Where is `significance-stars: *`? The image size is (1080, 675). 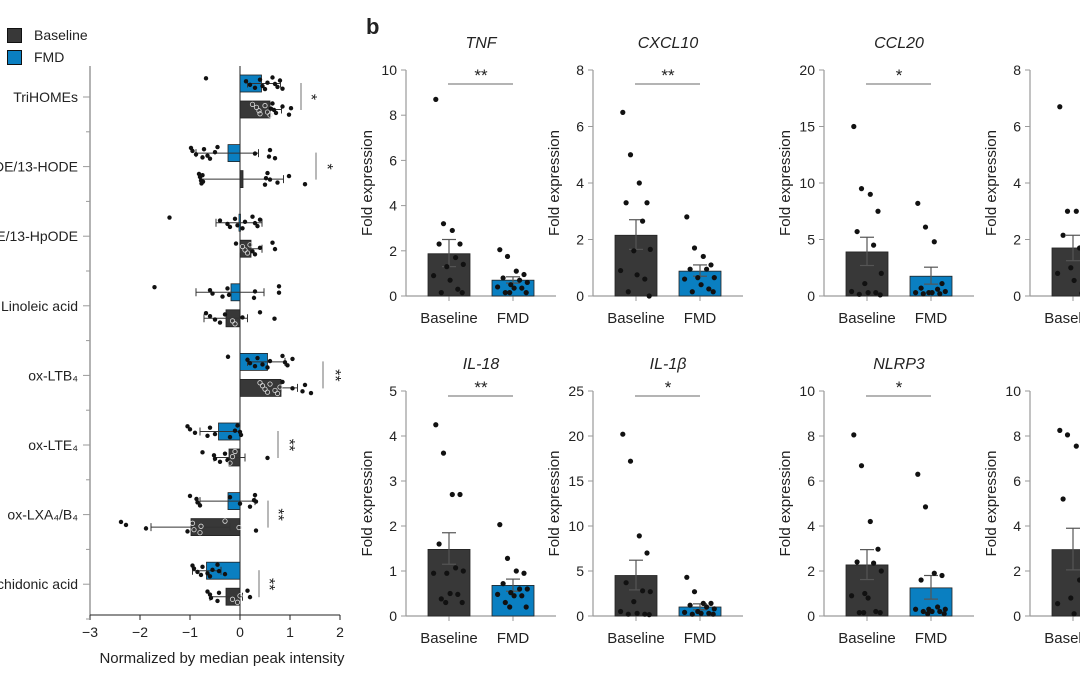
significance-stars: * is located at coordinates (668, 387).